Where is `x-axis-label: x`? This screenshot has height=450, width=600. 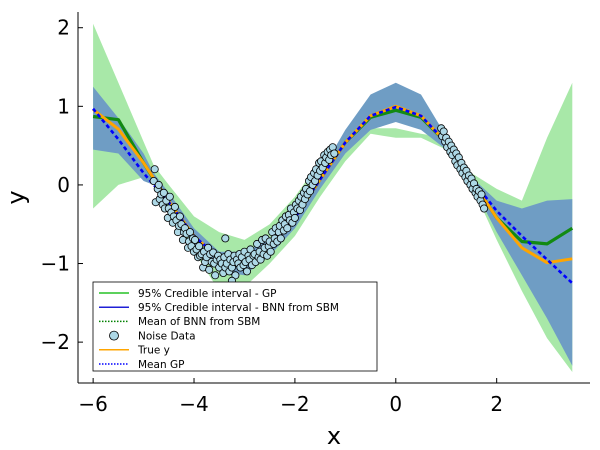
x-axis-label: x is located at coordinates (334, 436).